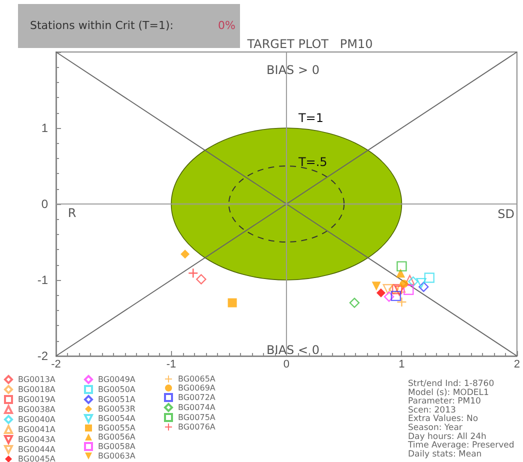 Image resolution: width=523 pixels, height=462 pixels. I want to click on text: Scen: 2013, so click(432, 410).